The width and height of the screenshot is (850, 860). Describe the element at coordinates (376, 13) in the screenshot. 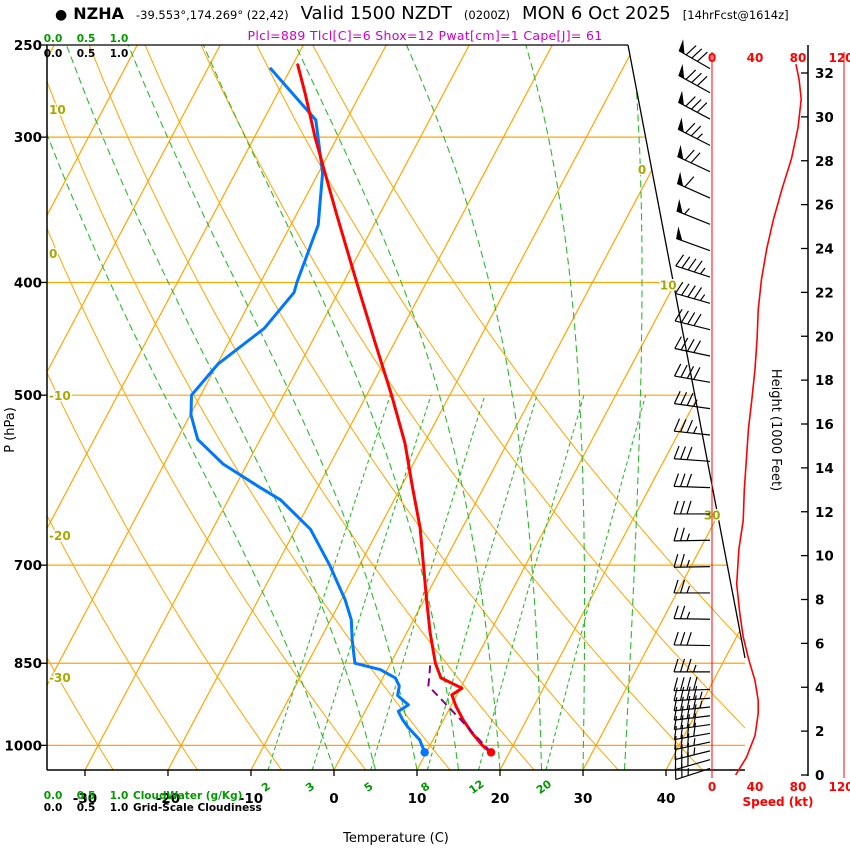

I see `valid-time: Valid 1500 NZDT` at that location.